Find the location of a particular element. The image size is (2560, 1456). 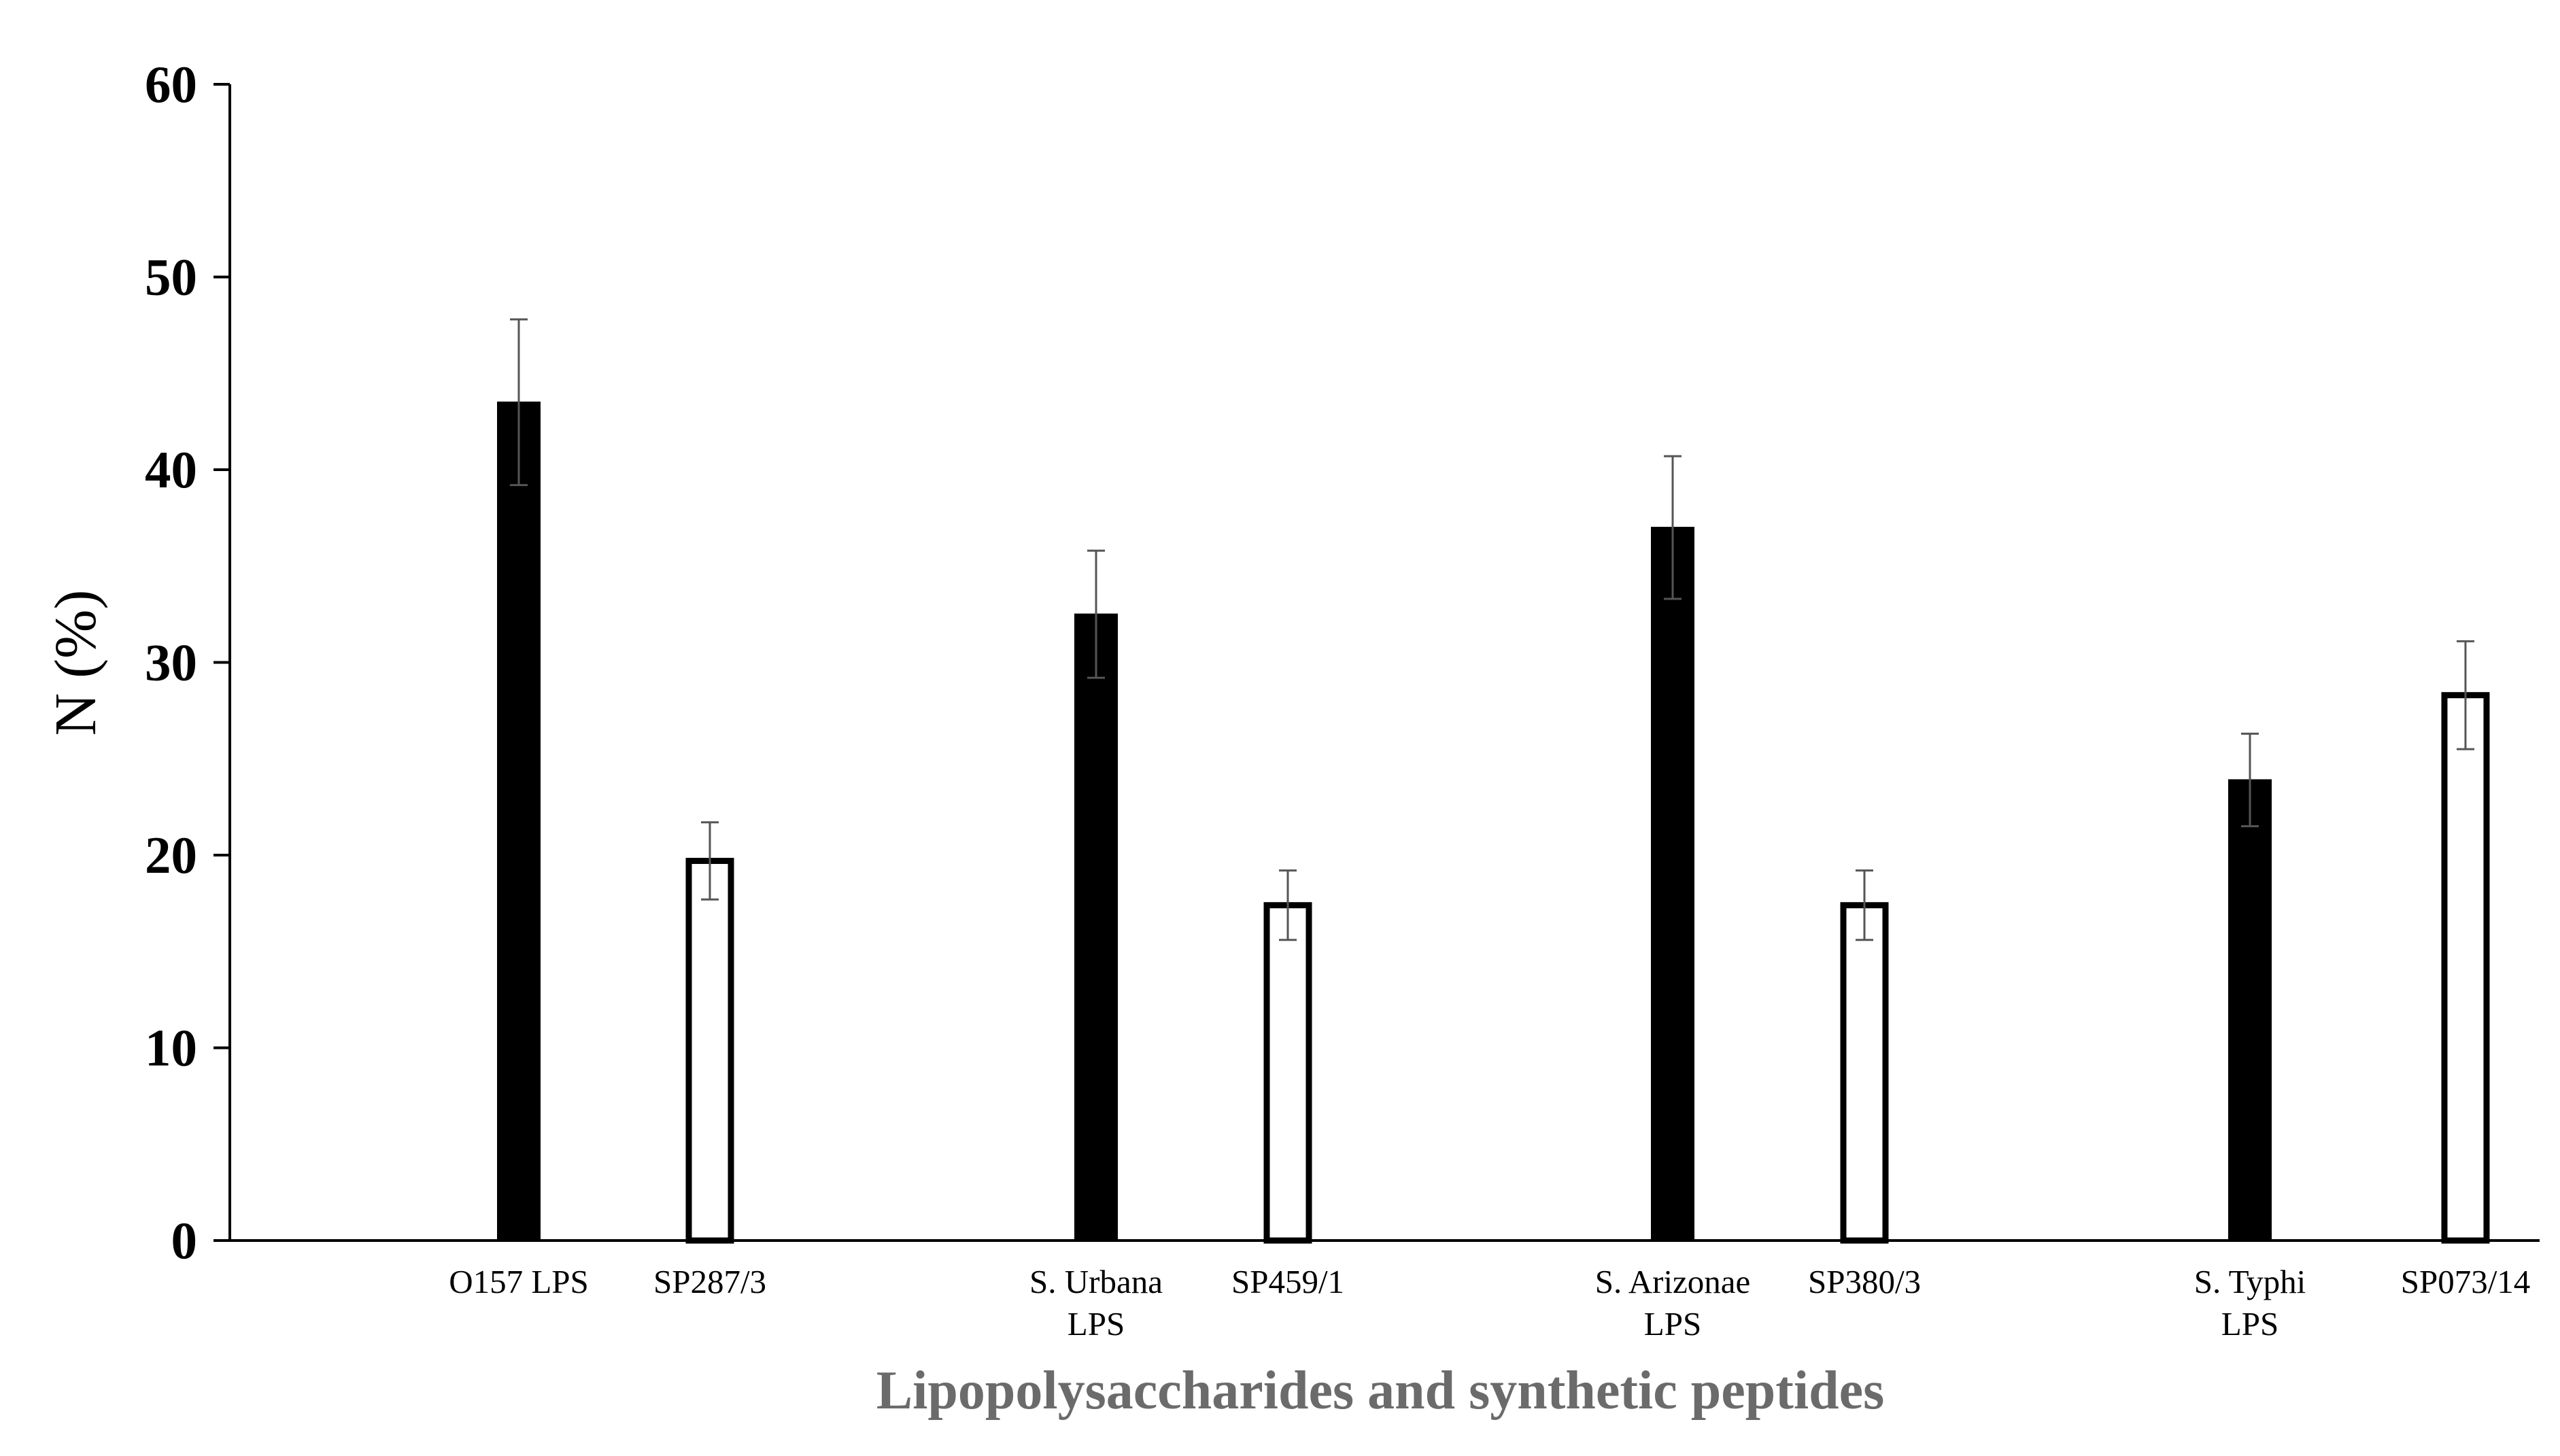

x-tick-label: SP073/14 is located at coordinates (2466, 1282).